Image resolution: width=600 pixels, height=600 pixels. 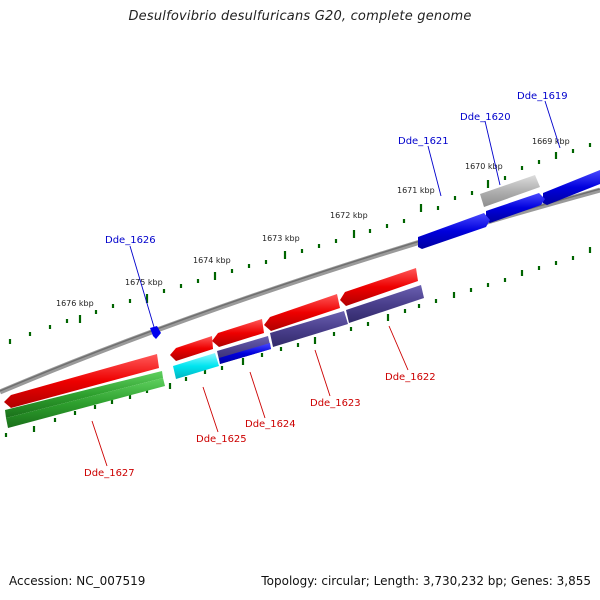 What do you see at coordinates (349, 215) in the screenshot?
I see `scale-label-1672: 1672 kbp` at bounding box center [349, 215].